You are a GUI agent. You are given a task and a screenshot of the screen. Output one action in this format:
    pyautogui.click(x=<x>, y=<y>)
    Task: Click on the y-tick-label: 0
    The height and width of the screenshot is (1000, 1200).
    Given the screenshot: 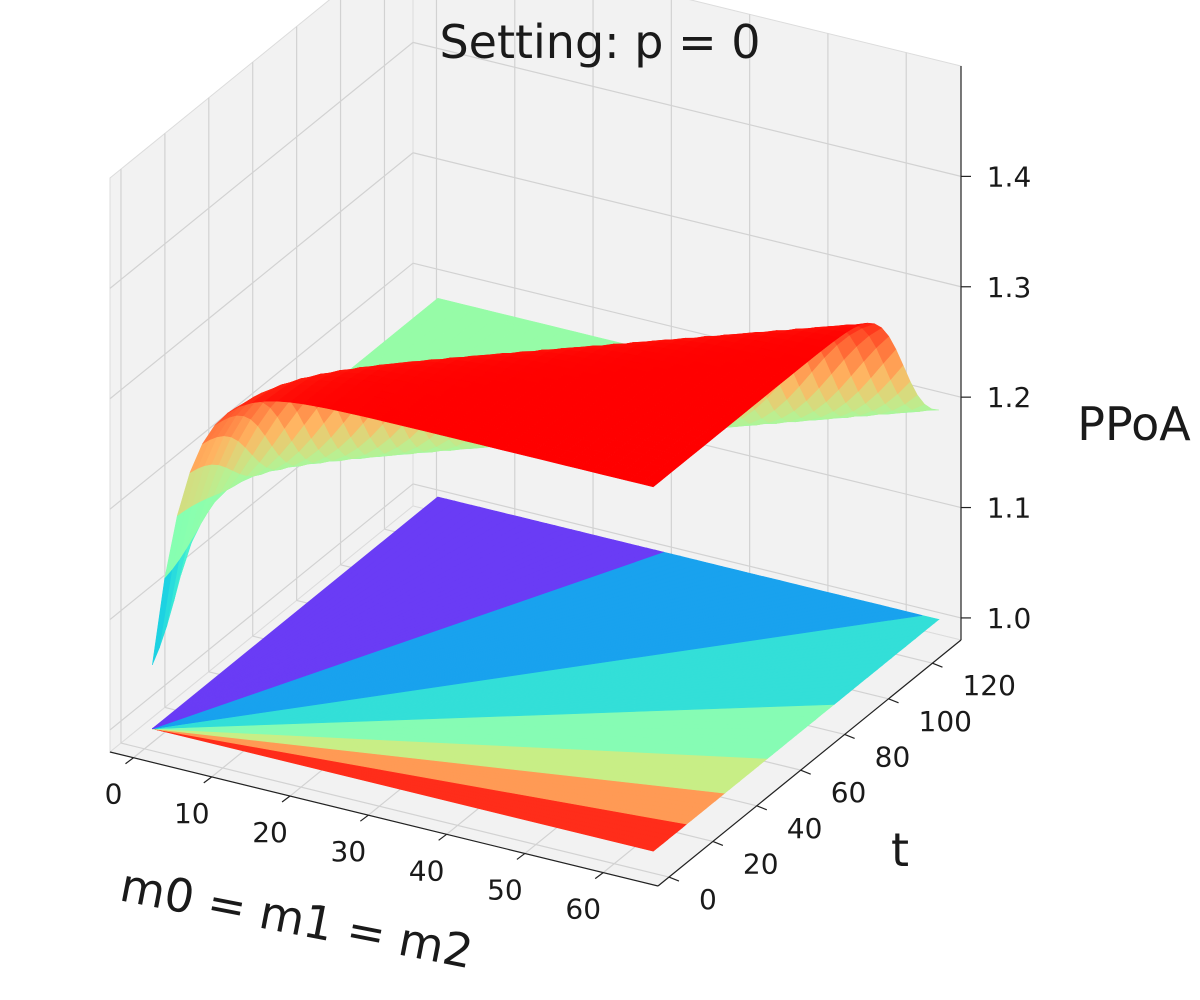 What is the action you would take?
    pyautogui.click(x=708, y=899)
    